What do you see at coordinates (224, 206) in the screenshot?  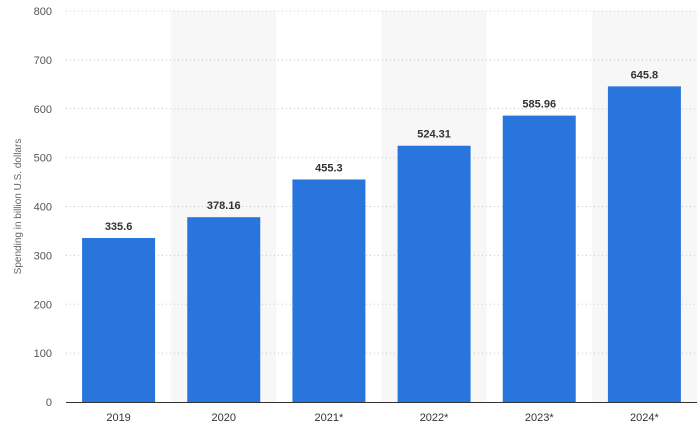 I see `data-label: 378.16` at bounding box center [224, 206].